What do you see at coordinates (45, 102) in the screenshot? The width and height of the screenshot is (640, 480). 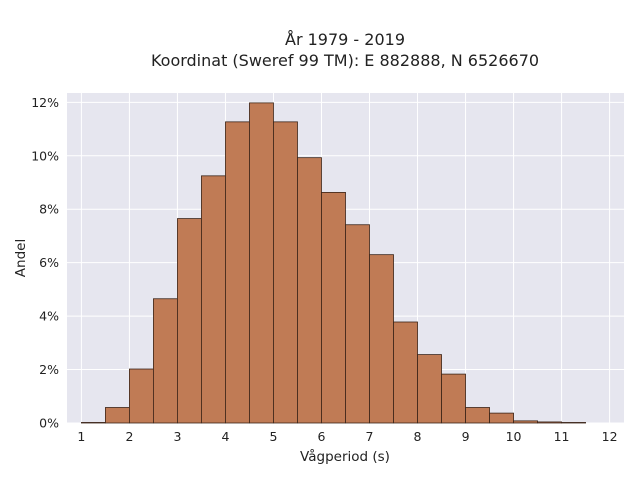 I see `y-tick-label: 12%` at bounding box center [45, 102].